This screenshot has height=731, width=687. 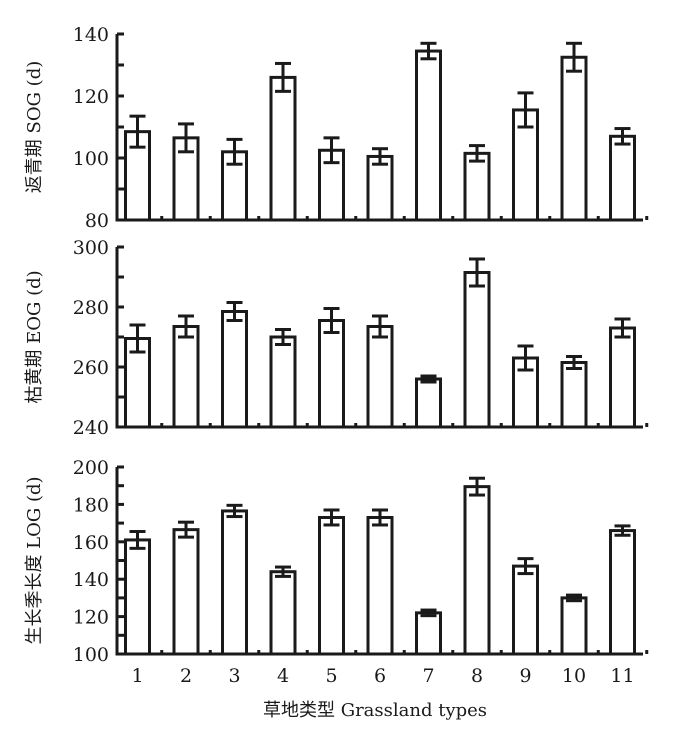 What do you see at coordinates (34, 560) in the screenshot?
I see `y-axis-title: 生长季长度 LOG (d)` at bounding box center [34, 560].